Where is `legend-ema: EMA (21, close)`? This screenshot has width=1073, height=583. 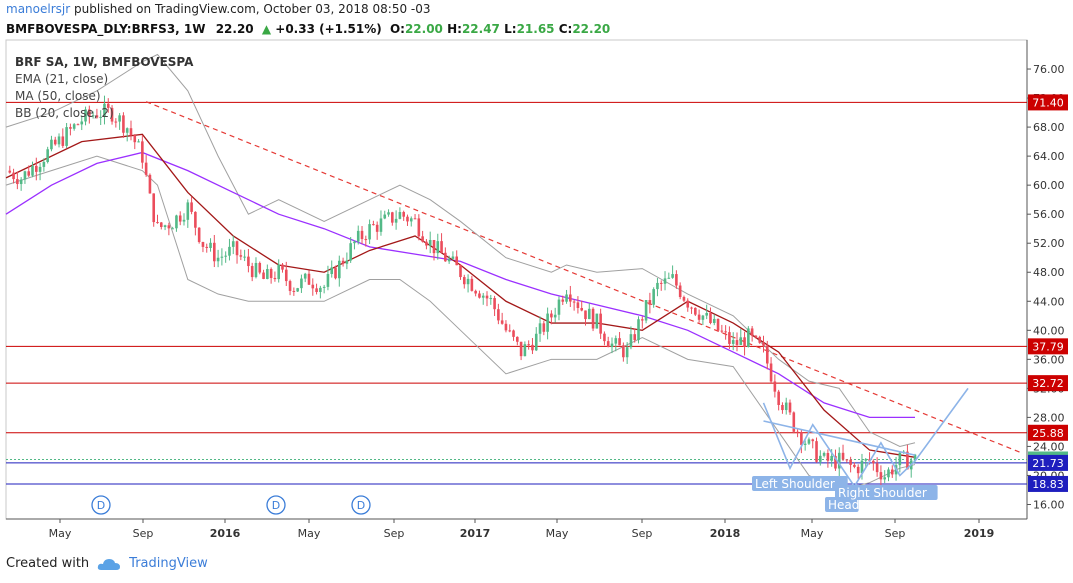
legend-ema: EMA (21, close) is located at coordinates (62, 79).